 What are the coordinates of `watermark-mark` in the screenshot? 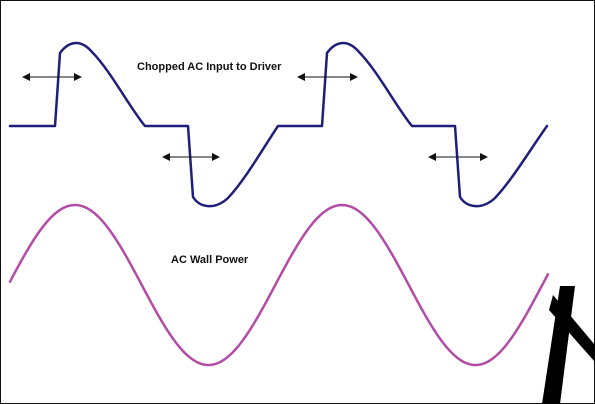 It's located at (568, 345).